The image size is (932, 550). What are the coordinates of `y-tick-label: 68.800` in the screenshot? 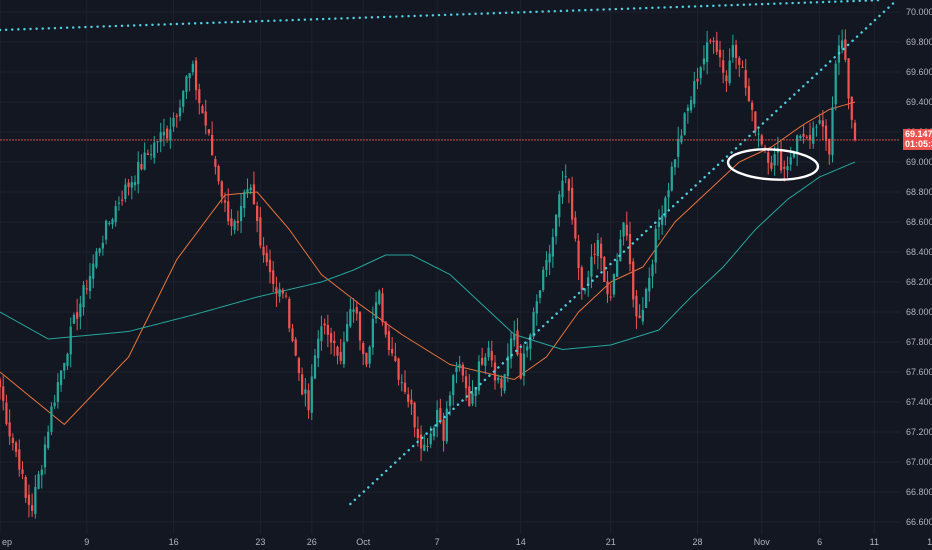 It's located at (919, 192).